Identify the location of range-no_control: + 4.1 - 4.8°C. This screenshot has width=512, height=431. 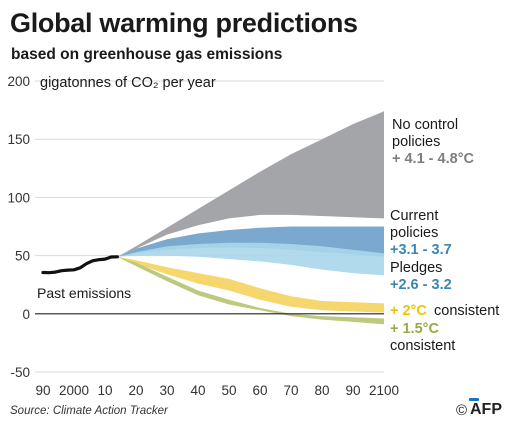
(433, 159).